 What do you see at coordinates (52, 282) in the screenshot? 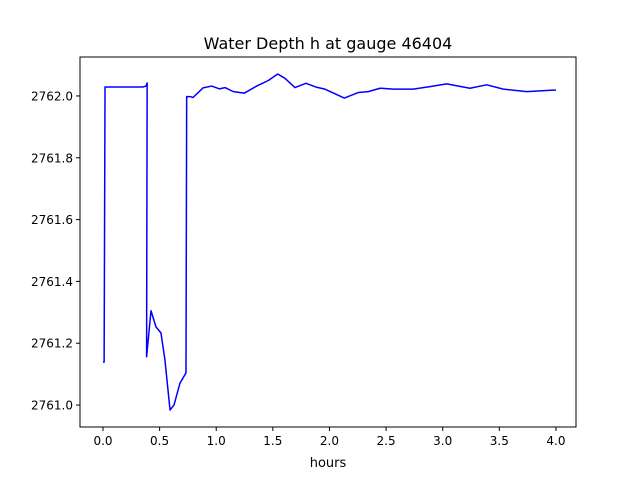
I see `y-tick-label: 2761.4` at bounding box center [52, 282].